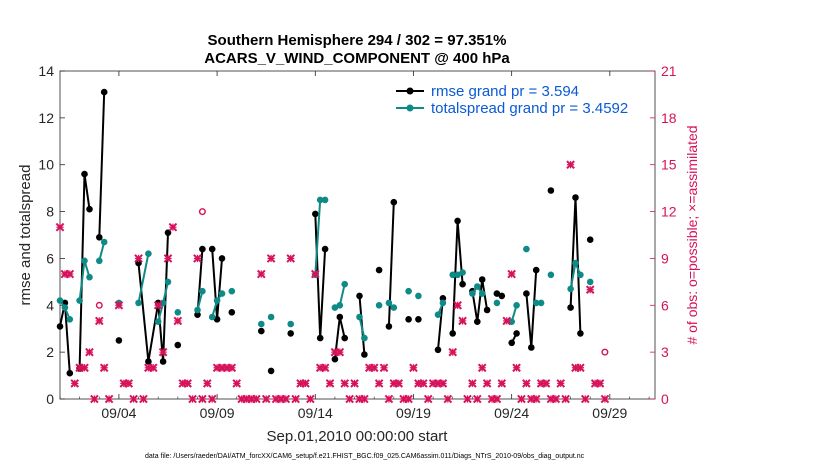 The image size is (830, 470). I want to click on y-right-tick-label: 15, so click(669, 165).